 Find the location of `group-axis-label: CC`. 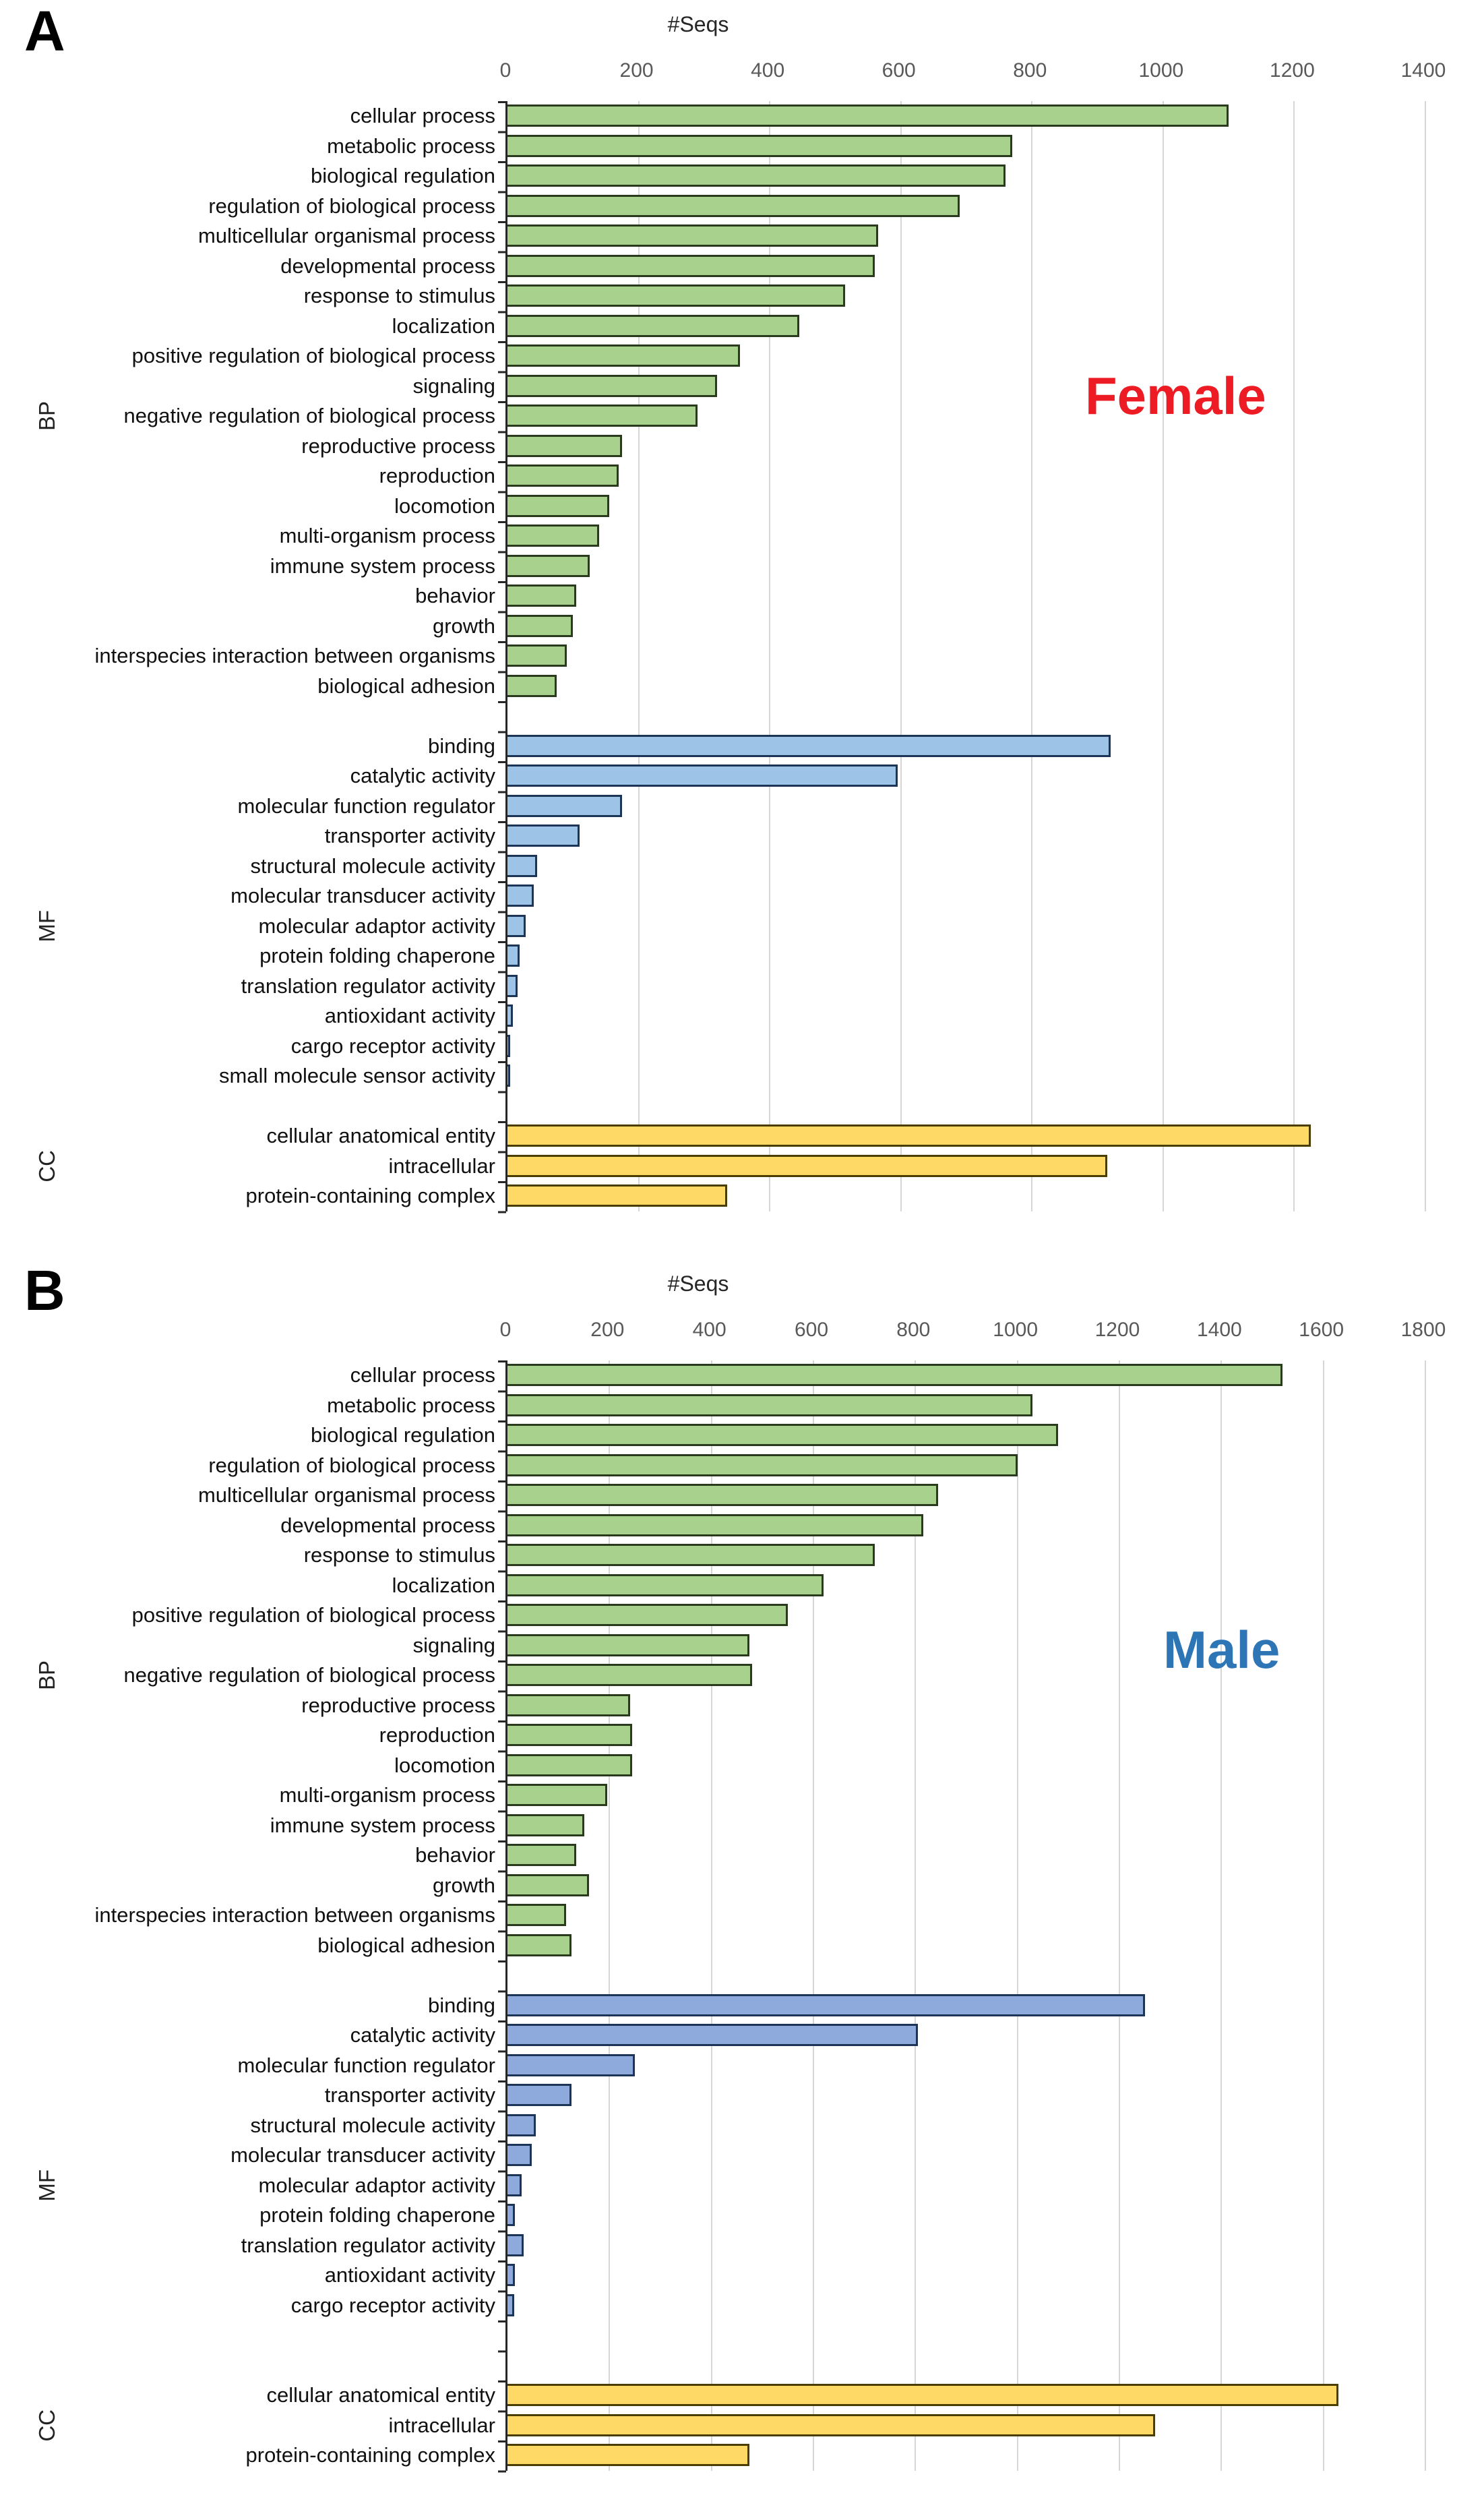

group-axis-label: CC is located at coordinates (47, 1166).